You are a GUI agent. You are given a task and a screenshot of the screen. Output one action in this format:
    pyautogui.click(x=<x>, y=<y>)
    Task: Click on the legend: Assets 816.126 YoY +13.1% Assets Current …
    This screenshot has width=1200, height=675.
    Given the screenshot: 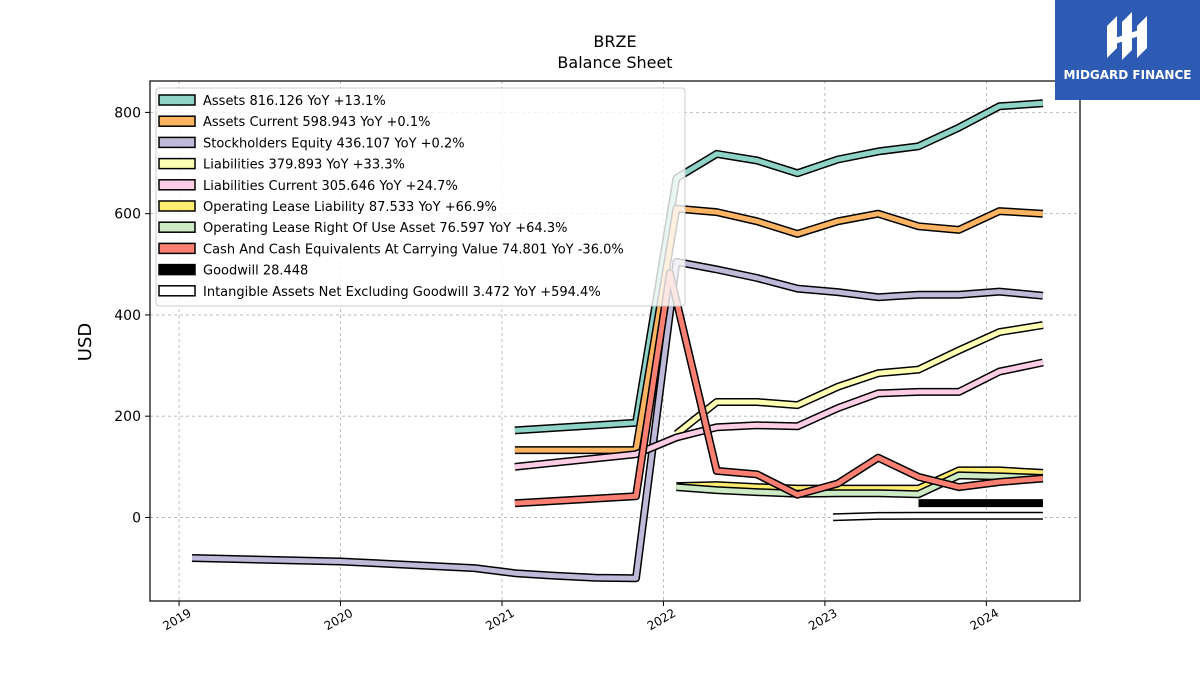 What is the action you would take?
    pyautogui.click(x=420, y=197)
    